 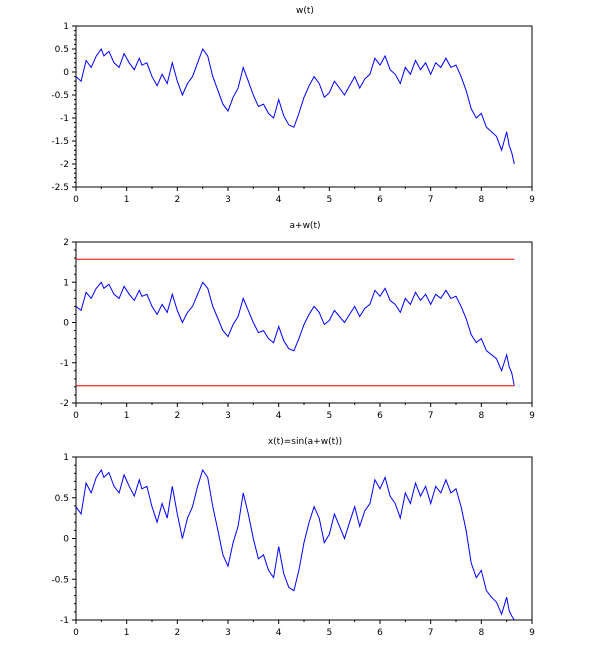 What do you see at coordinates (60, 142) in the screenshot?
I see `y-tick-label: -1.5` at bounding box center [60, 142].